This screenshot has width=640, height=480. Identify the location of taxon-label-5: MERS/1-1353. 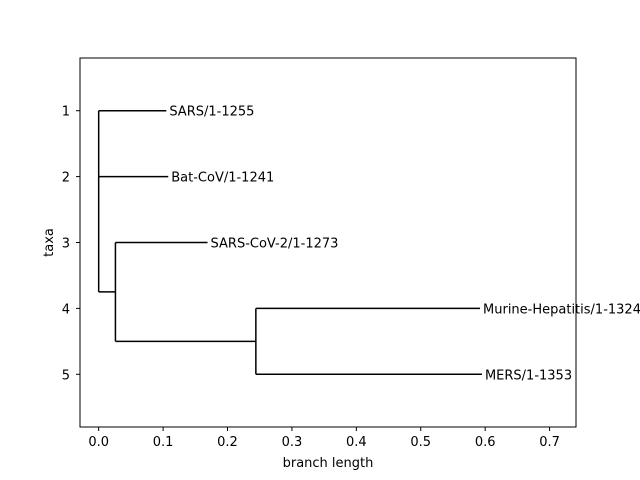
(528, 375).